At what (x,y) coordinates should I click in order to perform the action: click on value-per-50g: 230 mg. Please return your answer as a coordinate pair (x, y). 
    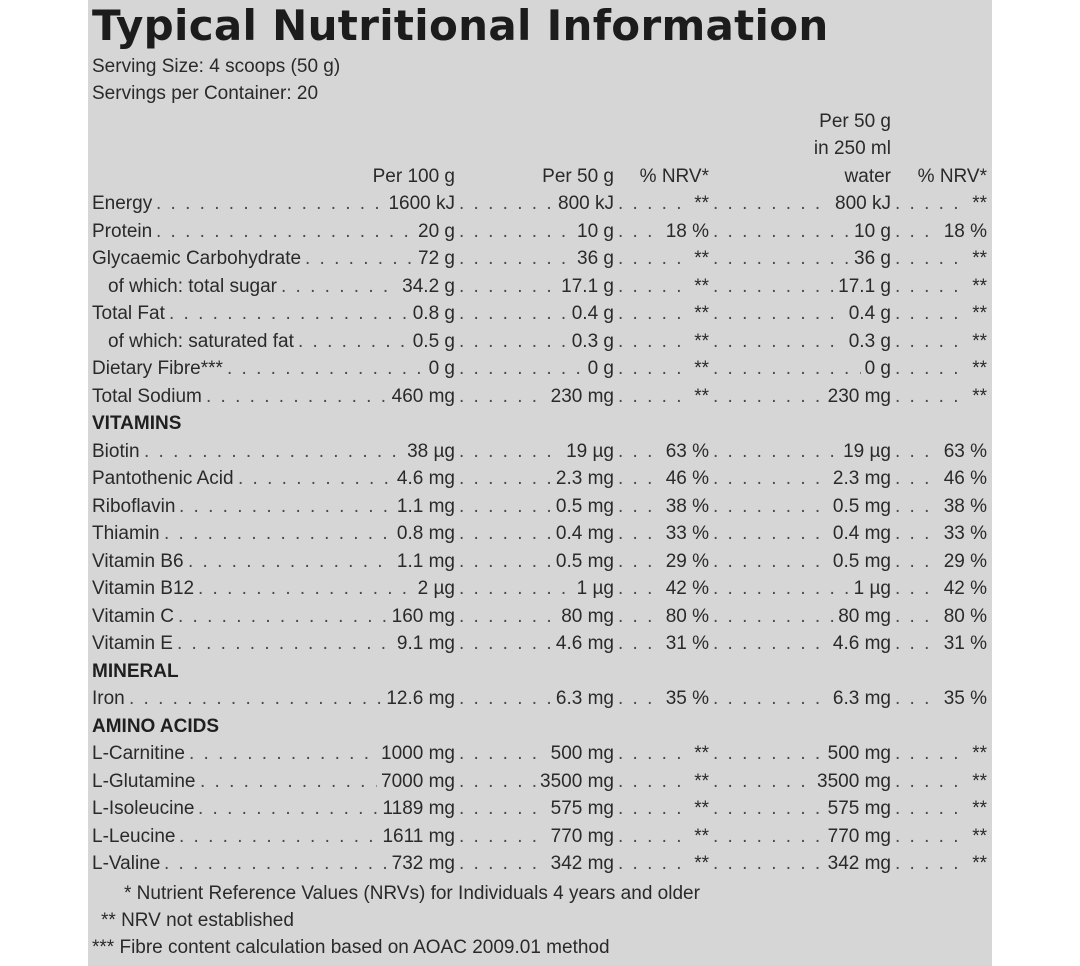
    Looking at the image, I should click on (582, 396).